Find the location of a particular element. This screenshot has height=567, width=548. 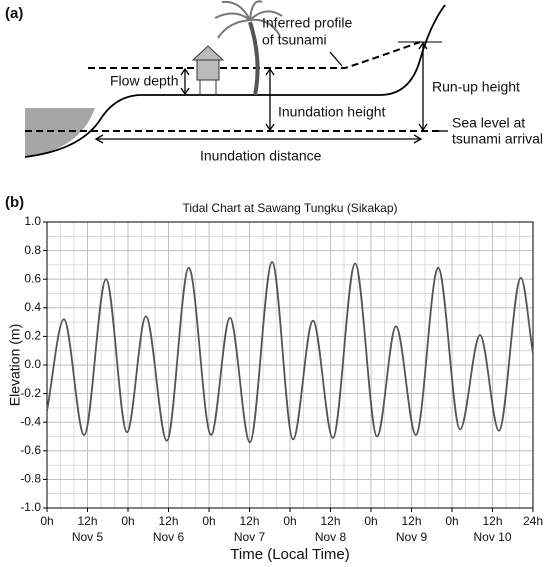

label-sea-level-2: tsunami arrival is located at coordinates (497, 139).